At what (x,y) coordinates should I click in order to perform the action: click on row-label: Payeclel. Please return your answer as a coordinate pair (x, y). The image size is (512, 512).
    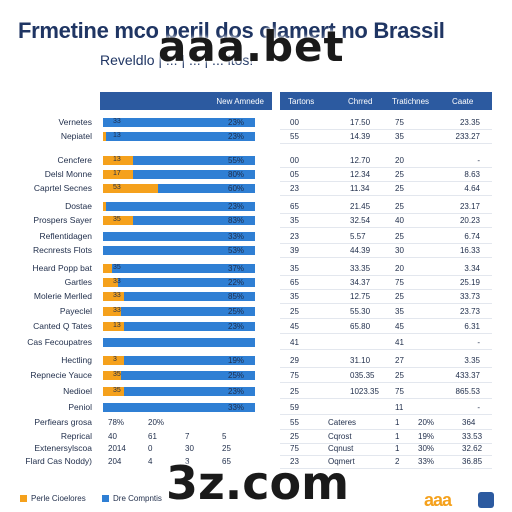
    Looking at the image, I should click on (75, 311).